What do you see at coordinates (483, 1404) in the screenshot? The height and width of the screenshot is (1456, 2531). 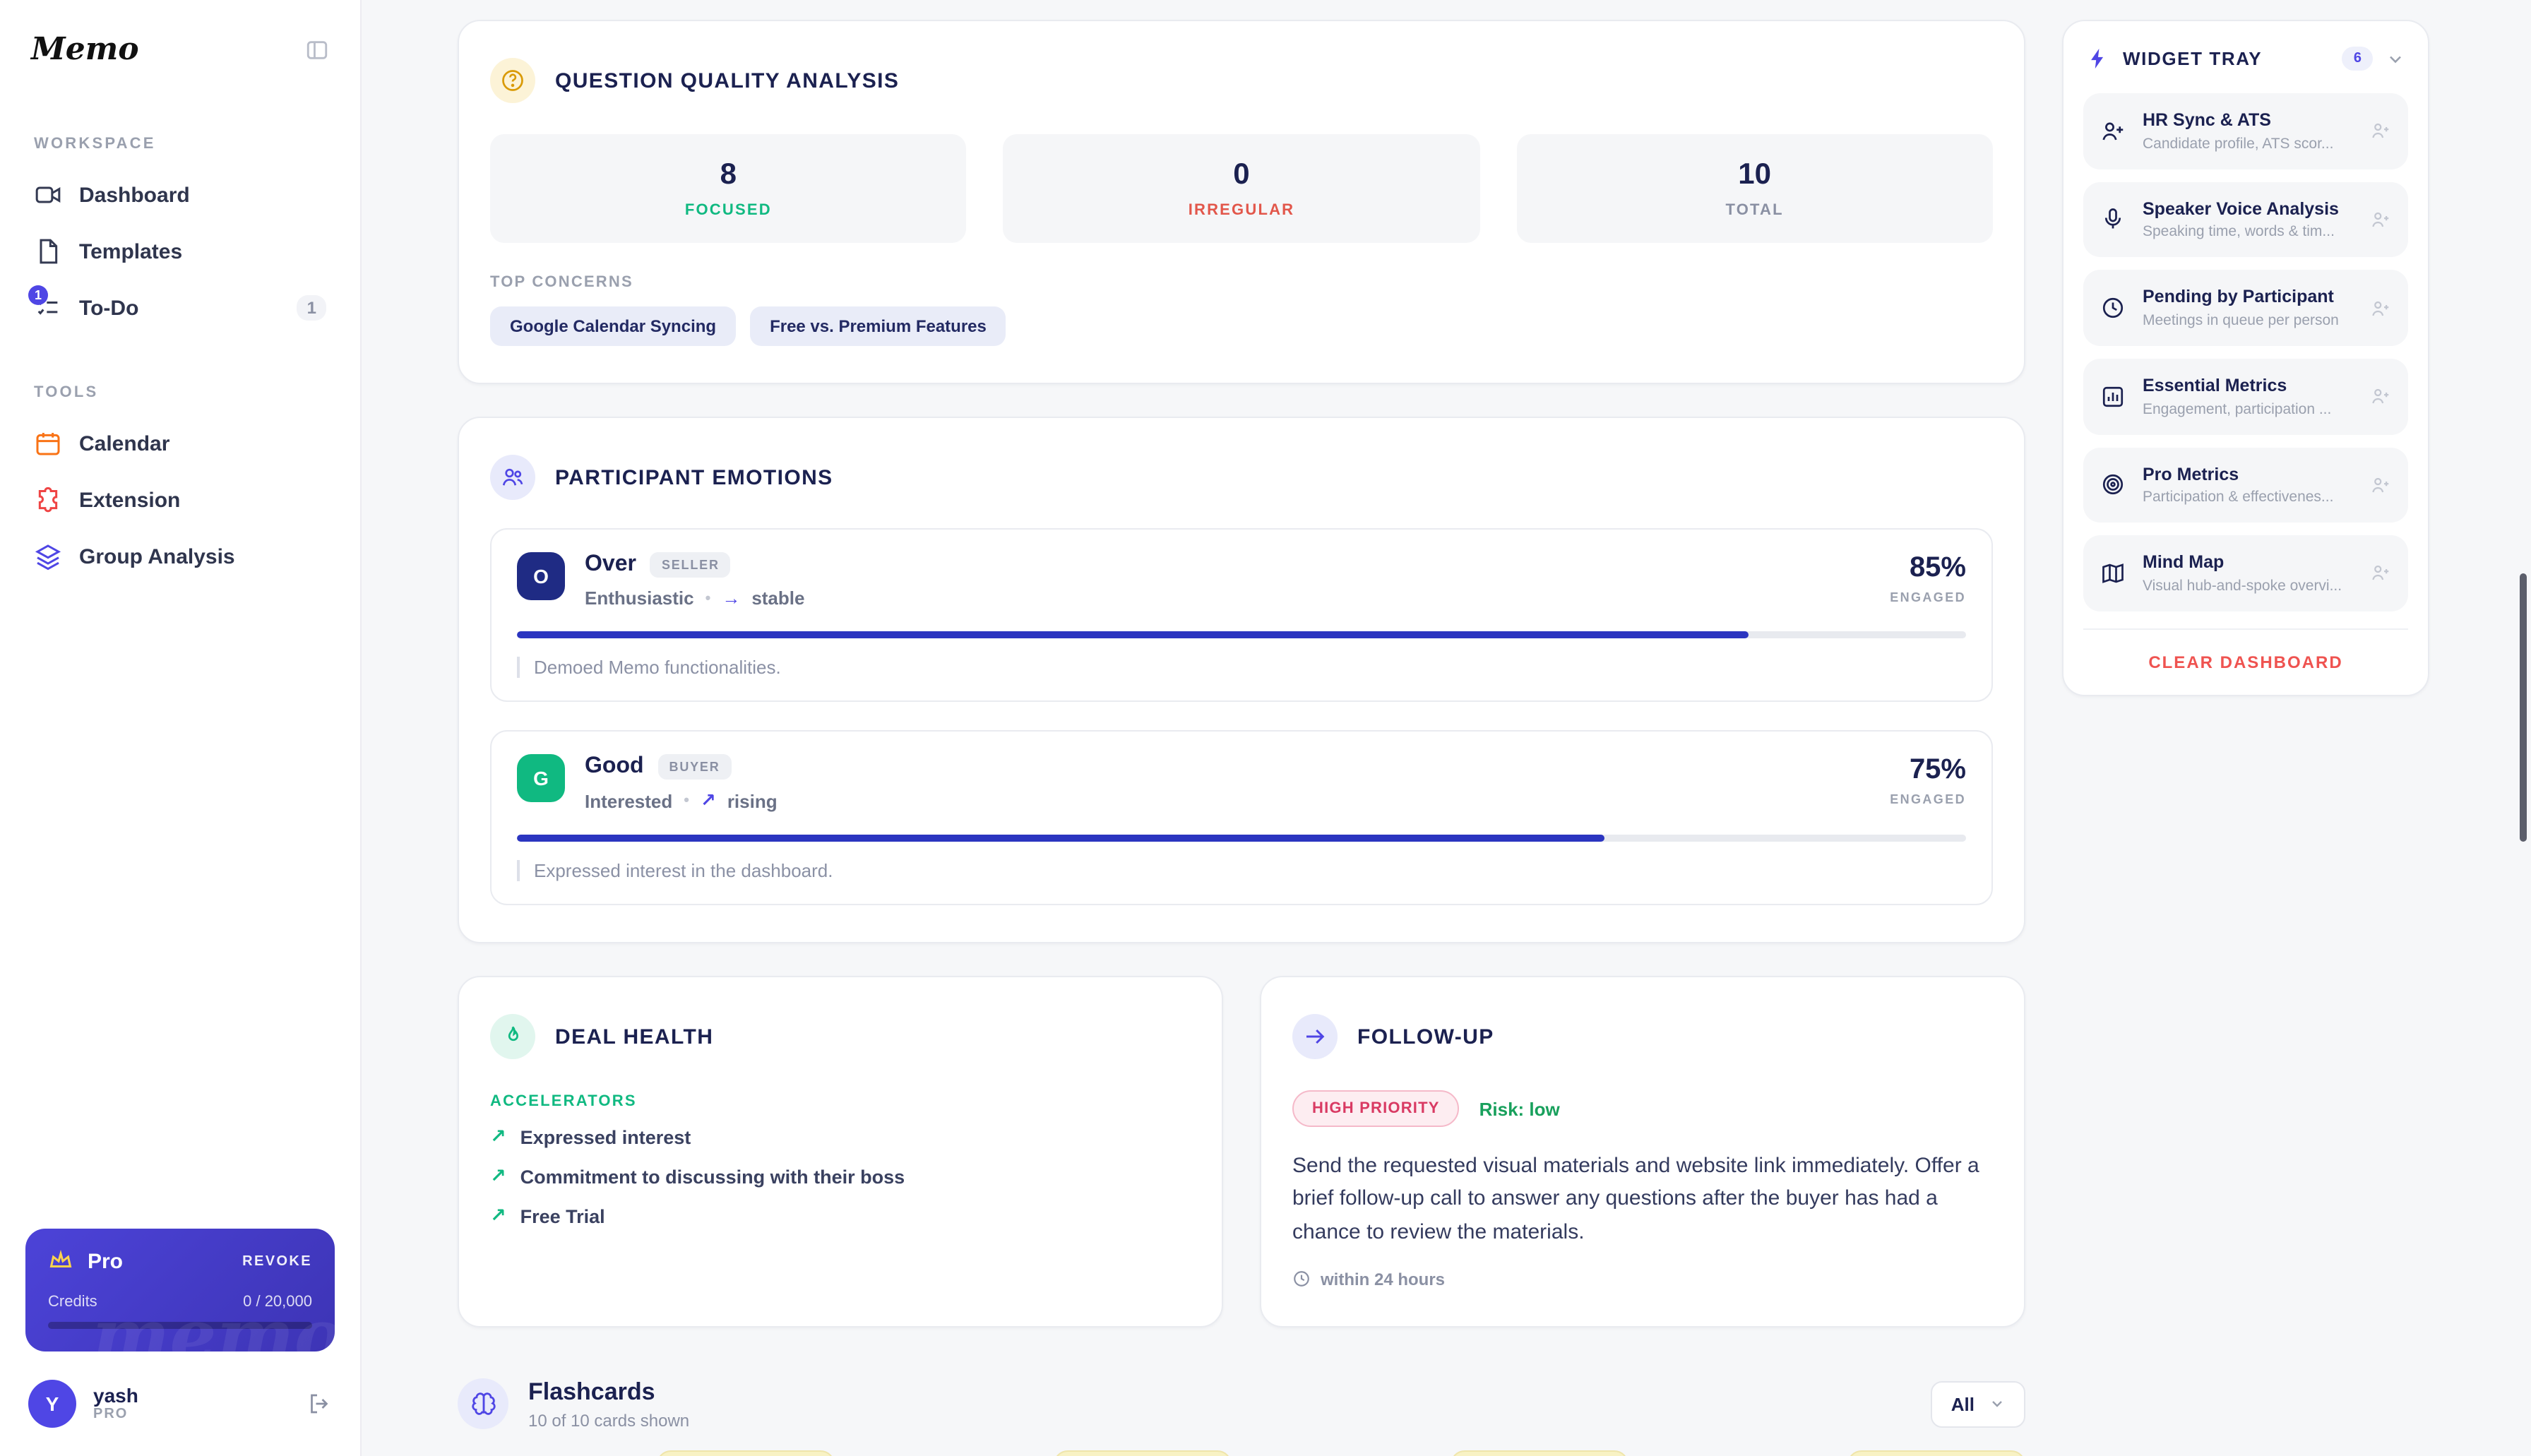 I see `brain-icon` at bounding box center [483, 1404].